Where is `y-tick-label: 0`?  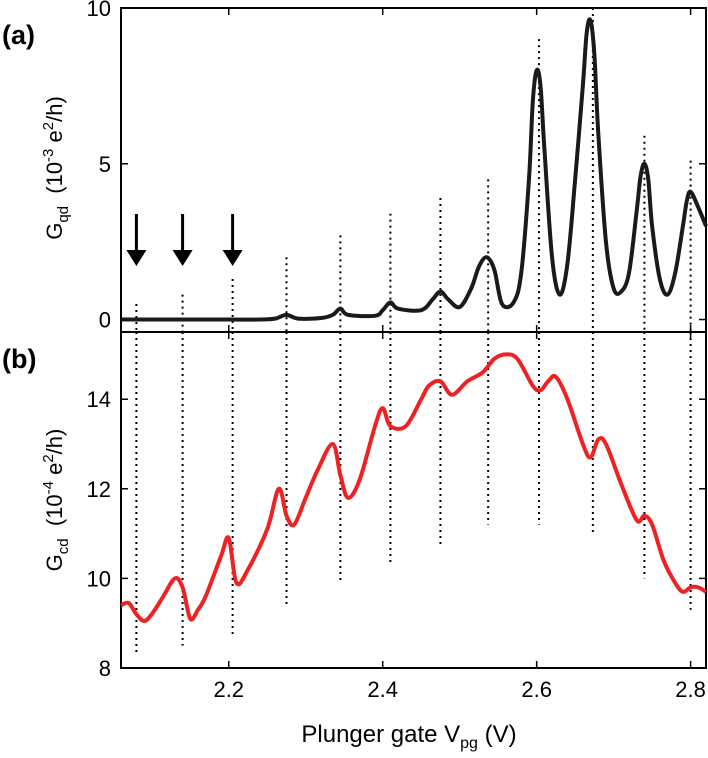
y-tick-label: 0 is located at coordinates (105, 320).